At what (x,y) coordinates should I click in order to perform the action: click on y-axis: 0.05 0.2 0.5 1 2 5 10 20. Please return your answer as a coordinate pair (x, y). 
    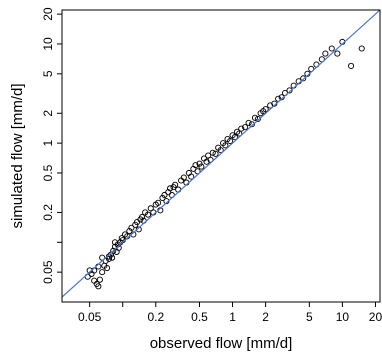
    Looking at the image, I should click on (51, 145).